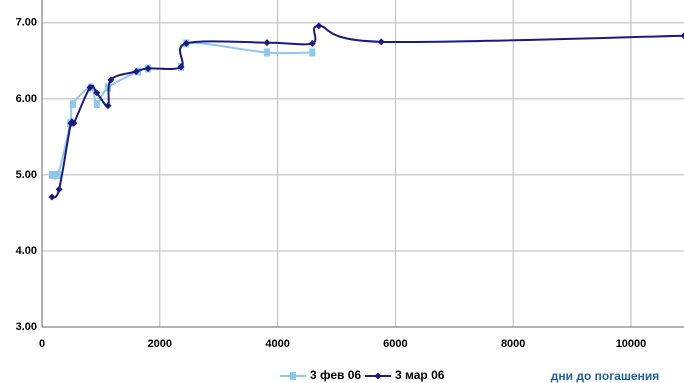 The image size is (684, 383). I want to click on legend-label: 3 мар 06, so click(420, 375).